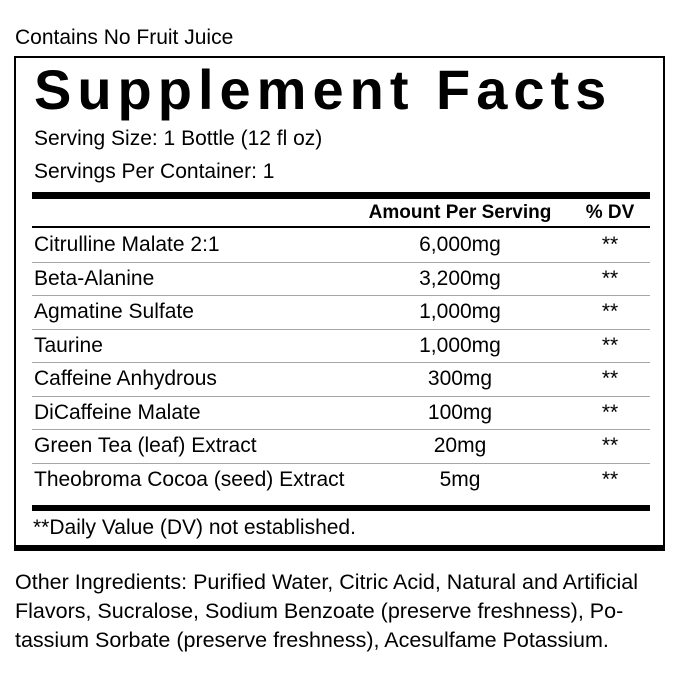 Image resolution: width=679 pixels, height=679 pixels. Describe the element at coordinates (341, 508) in the screenshot. I see `thick-rule-bottom` at that location.